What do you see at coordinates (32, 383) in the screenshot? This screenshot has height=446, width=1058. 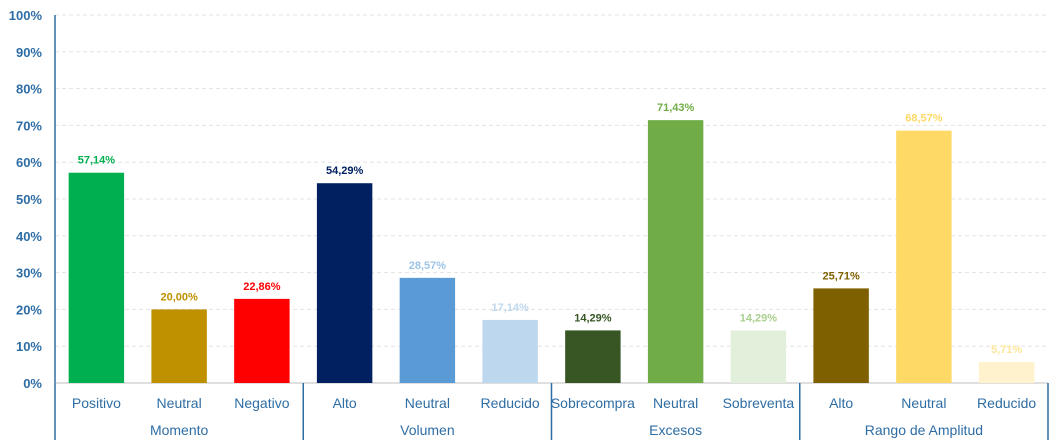 I see `y-tick-label: 0%` at bounding box center [32, 383].